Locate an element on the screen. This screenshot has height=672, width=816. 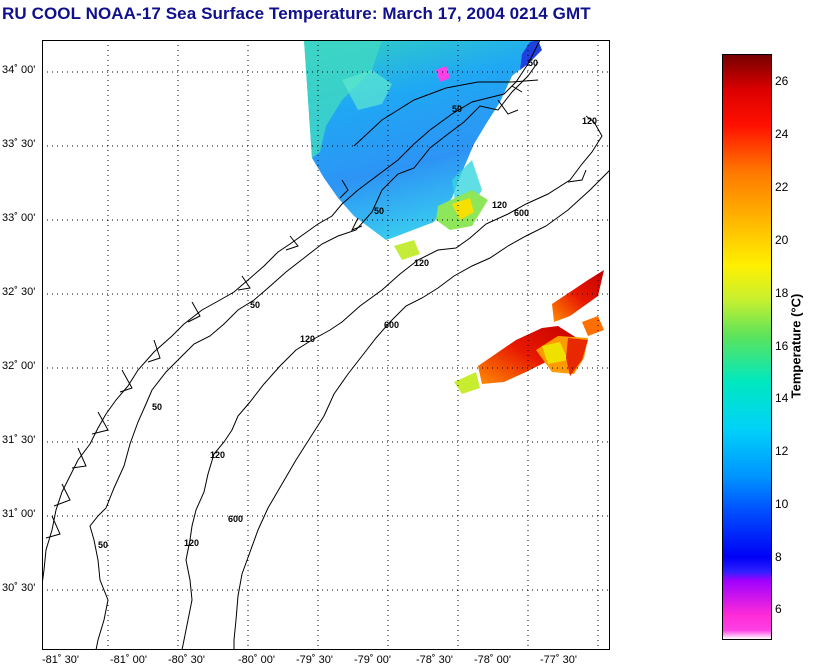
colorbar-title: Temperature (°C) is located at coordinates (796, 346).